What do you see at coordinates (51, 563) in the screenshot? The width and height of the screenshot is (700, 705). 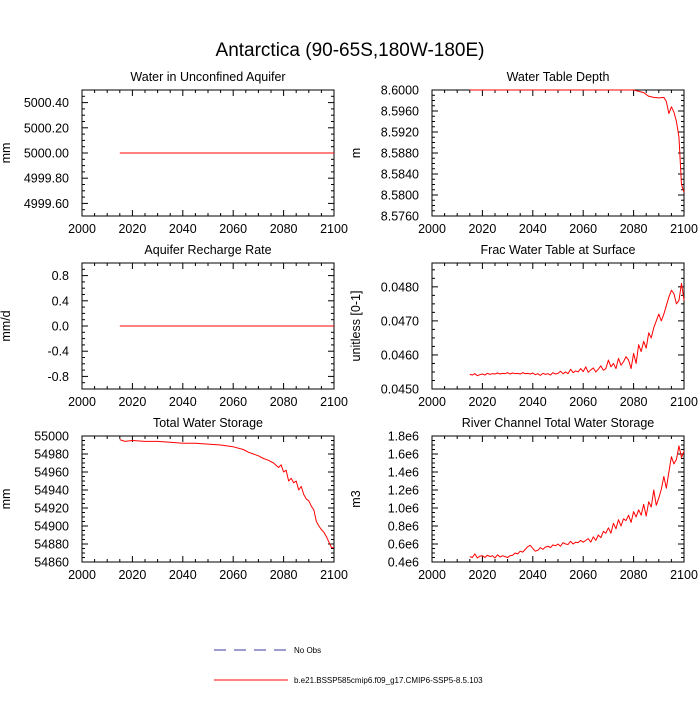 I see `y-tick-label: 54860` at bounding box center [51, 563].